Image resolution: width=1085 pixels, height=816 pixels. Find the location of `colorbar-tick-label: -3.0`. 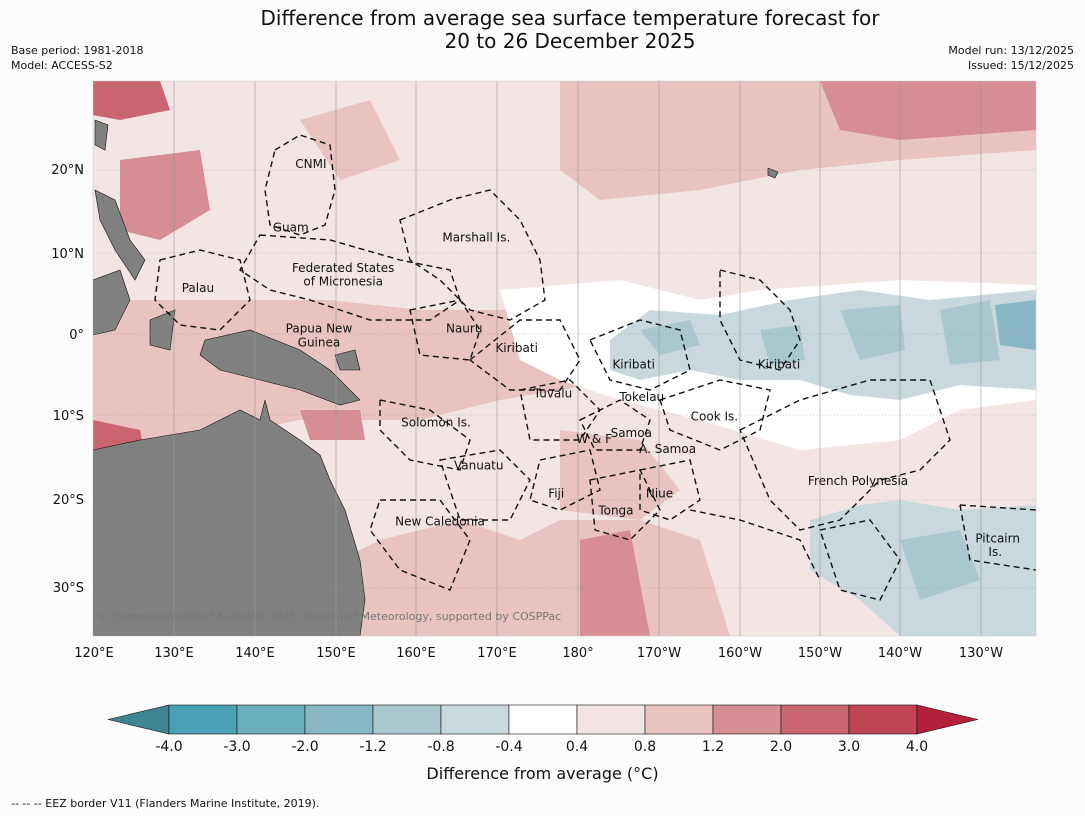

colorbar-tick-label: -3.0 is located at coordinates (236, 747).